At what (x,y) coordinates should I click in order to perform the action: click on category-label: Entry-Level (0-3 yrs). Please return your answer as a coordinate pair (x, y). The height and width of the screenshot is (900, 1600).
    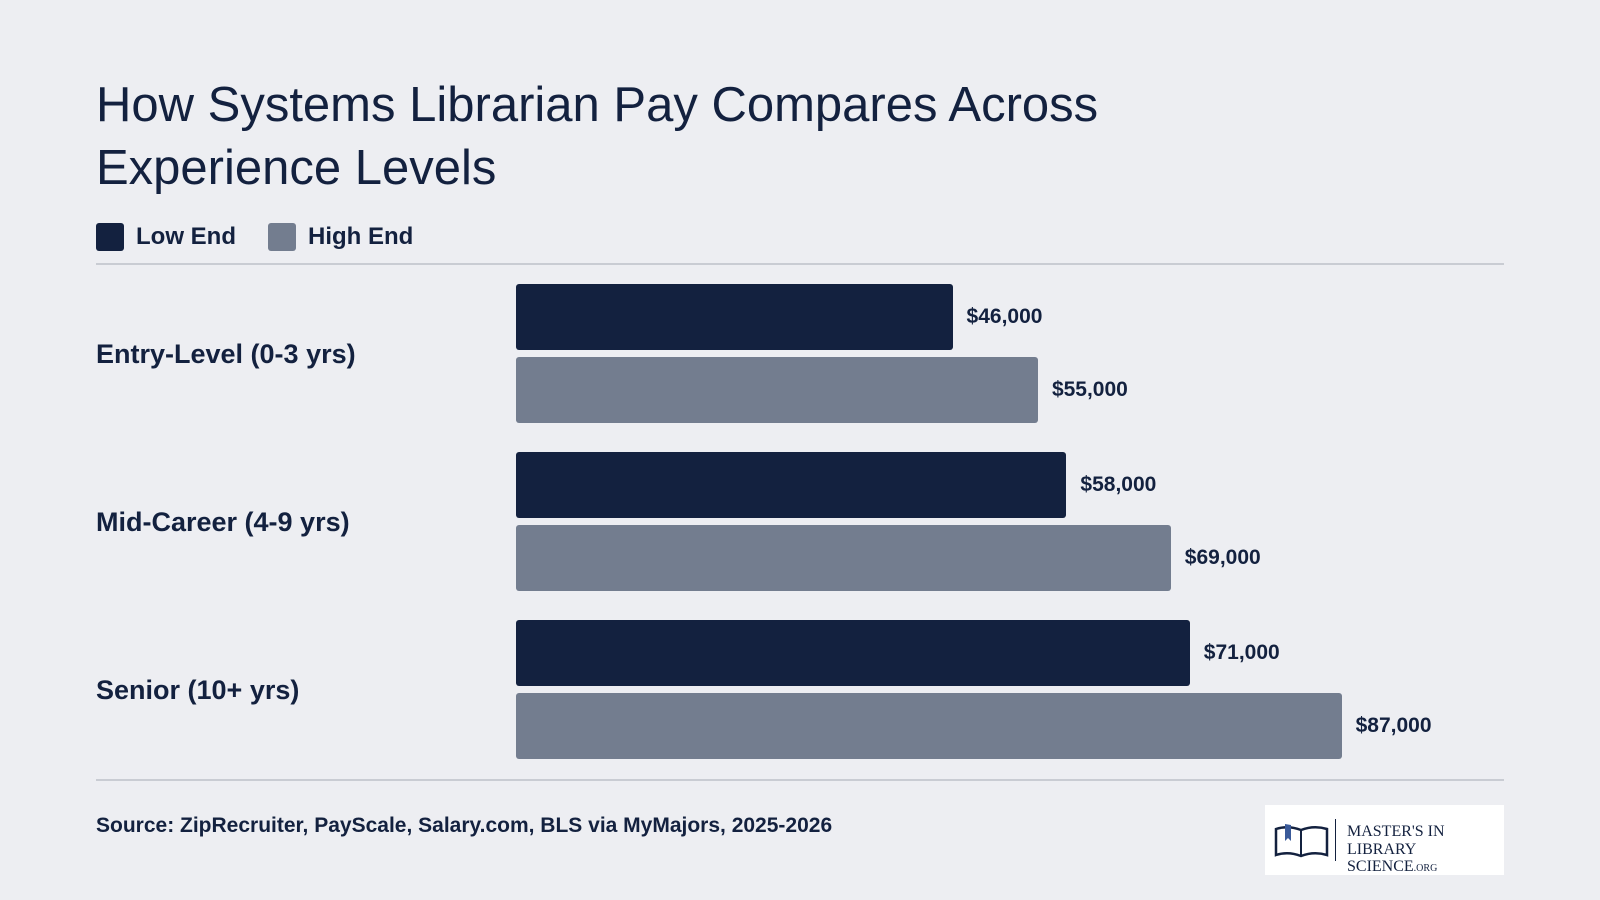
    Looking at the image, I should click on (226, 353).